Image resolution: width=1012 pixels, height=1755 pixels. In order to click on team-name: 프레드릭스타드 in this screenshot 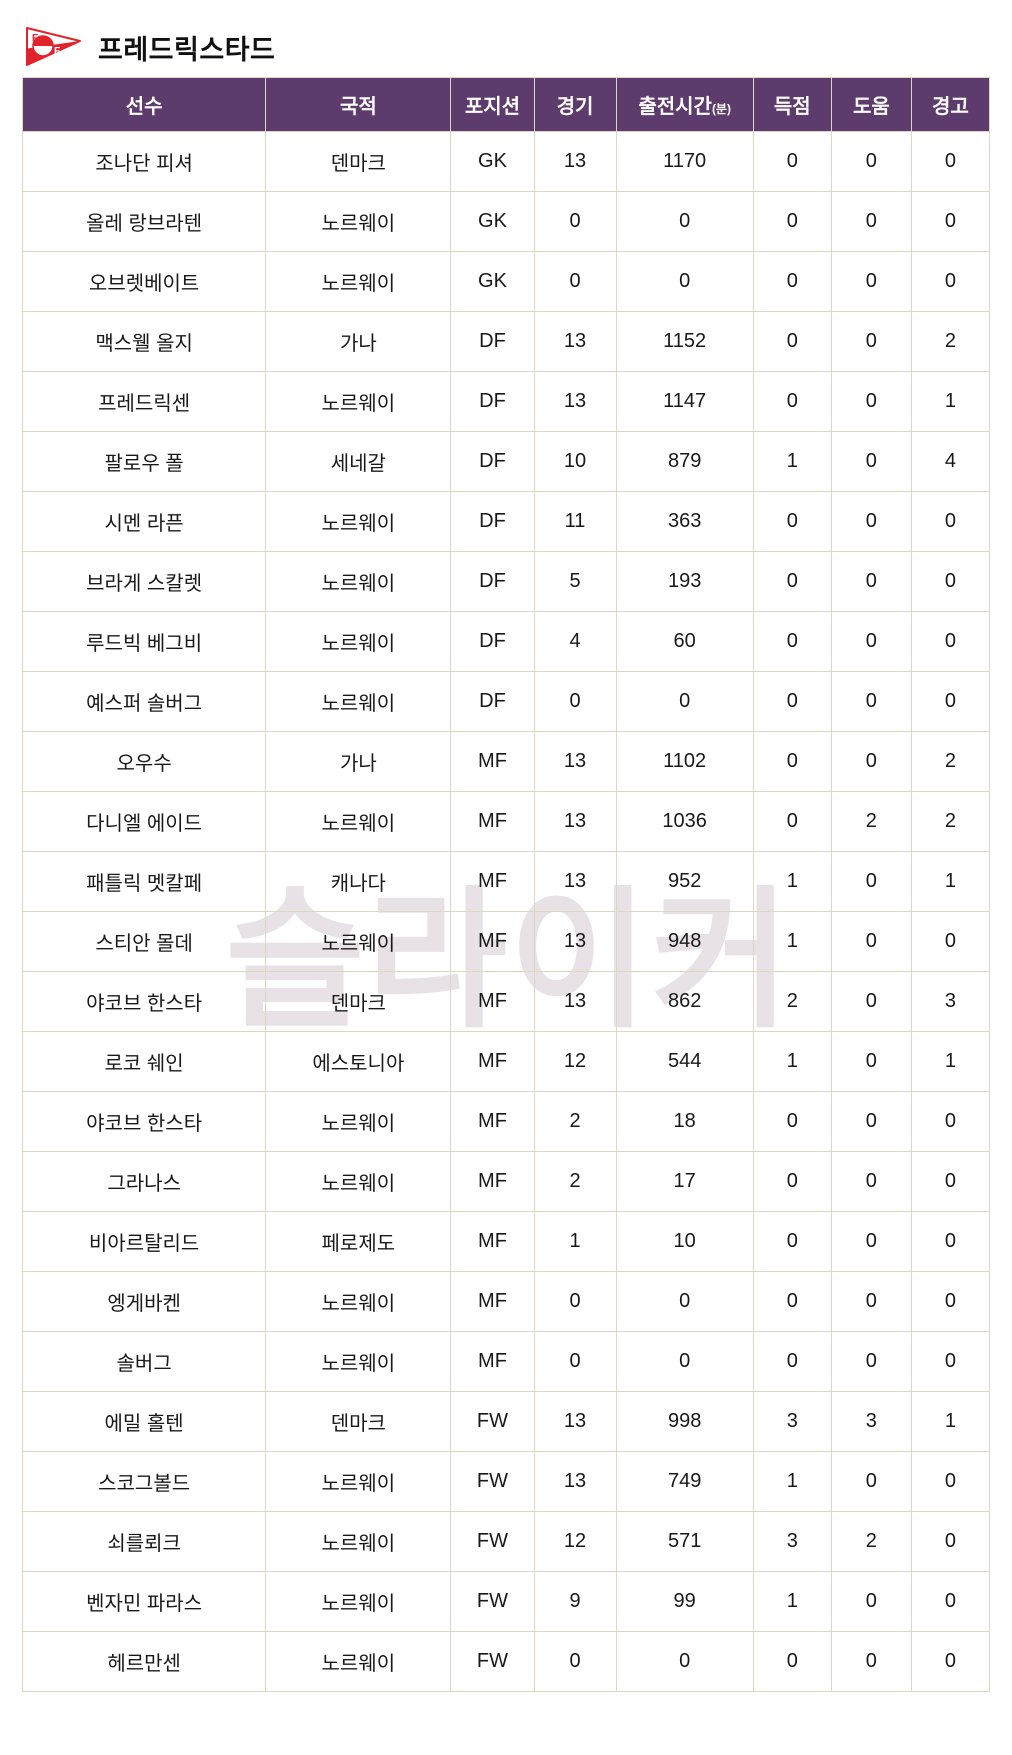, I will do `click(187, 49)`.